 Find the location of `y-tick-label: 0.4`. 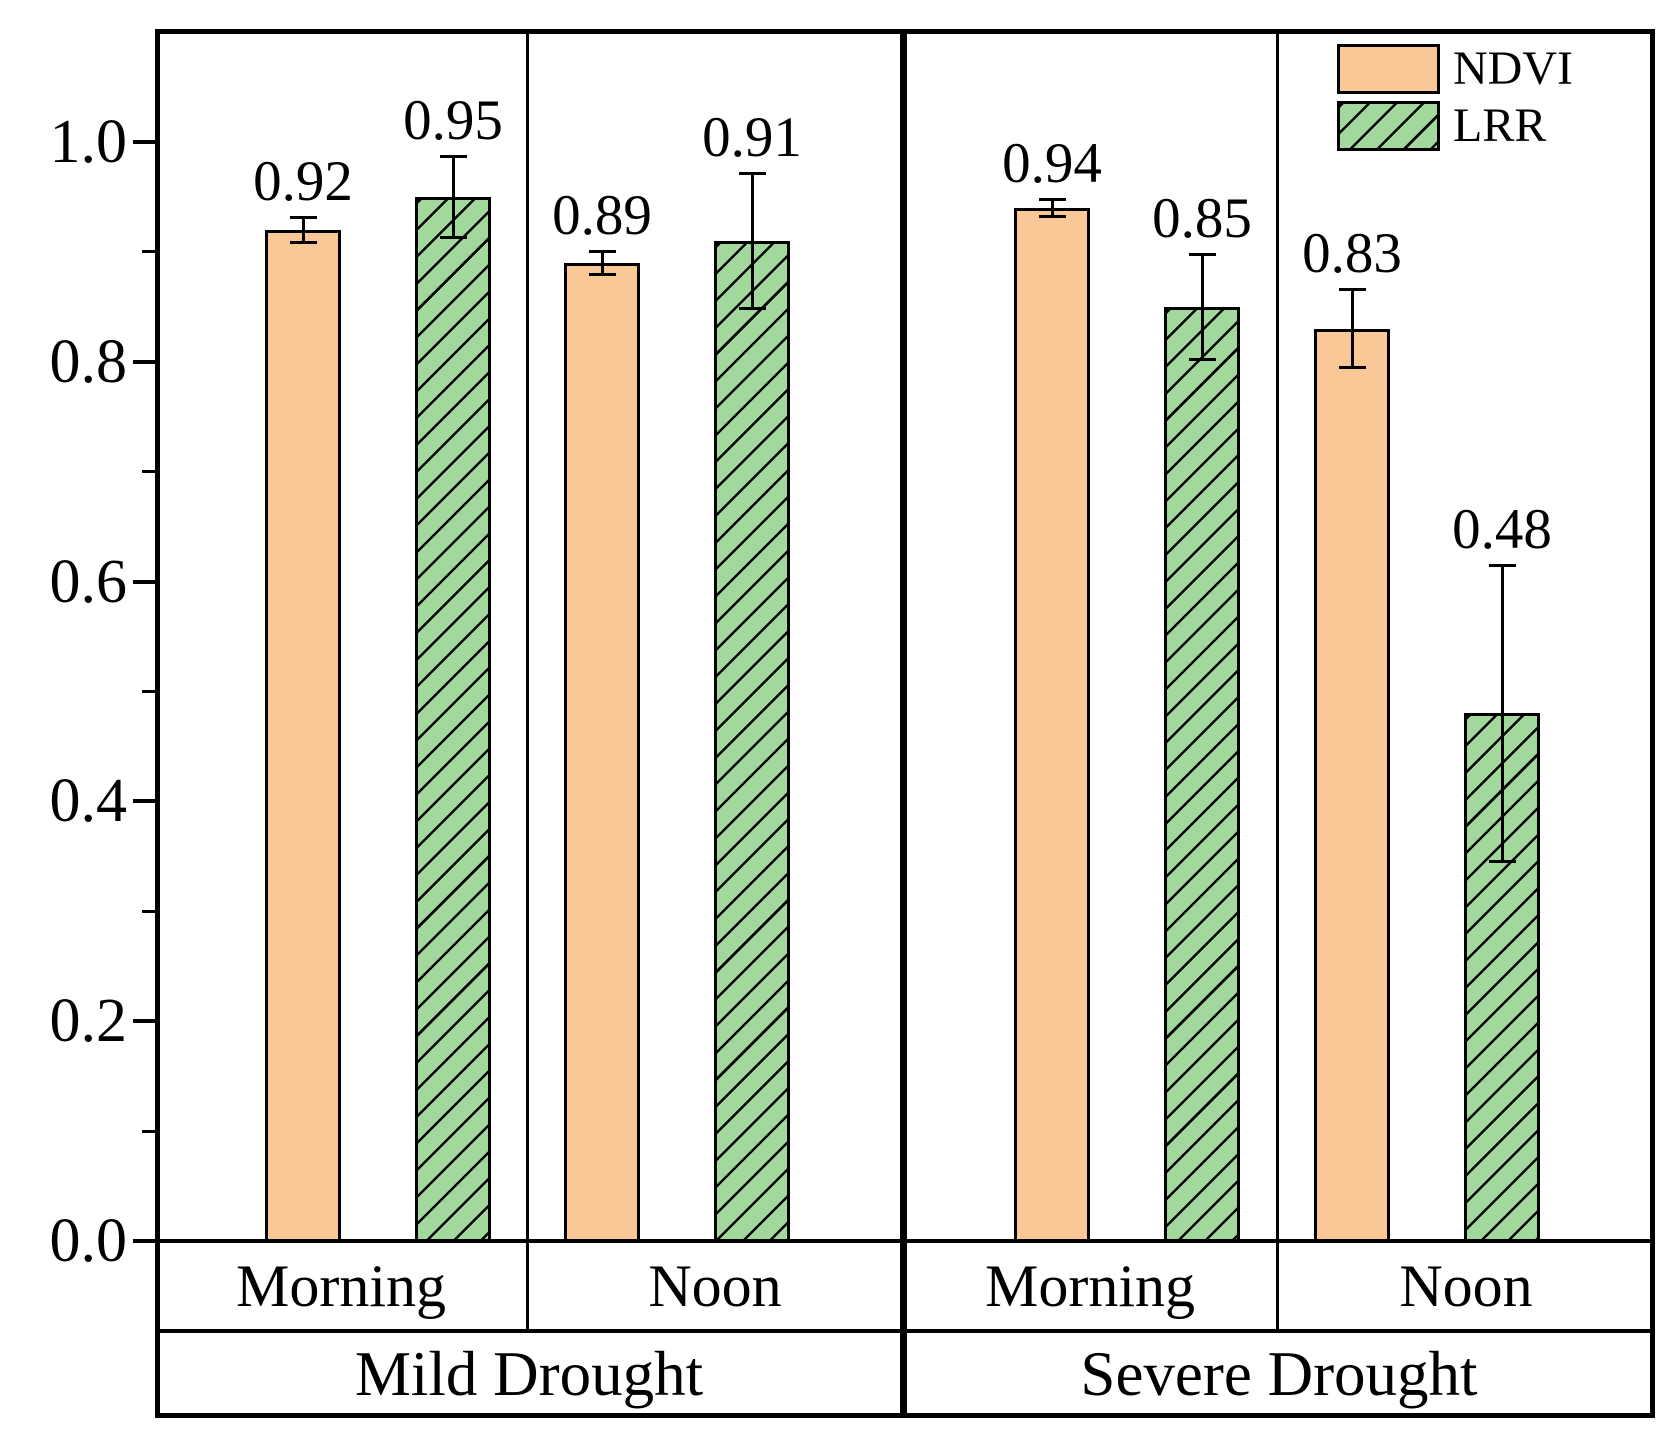

y-tick-label: 0.4 is located at coordinates (88, 801).